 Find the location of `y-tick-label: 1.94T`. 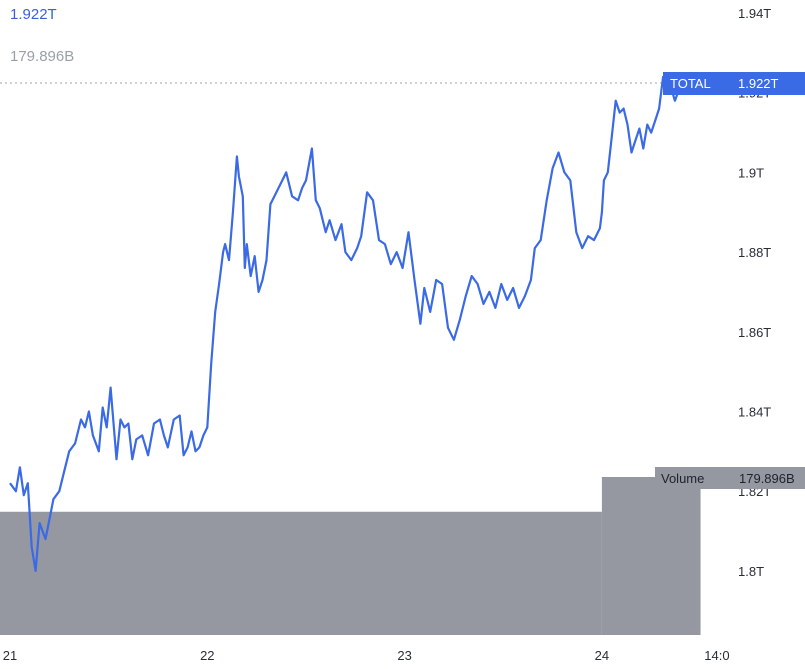

y-tick-label: 1.94T is located at coordinates (754, 13).